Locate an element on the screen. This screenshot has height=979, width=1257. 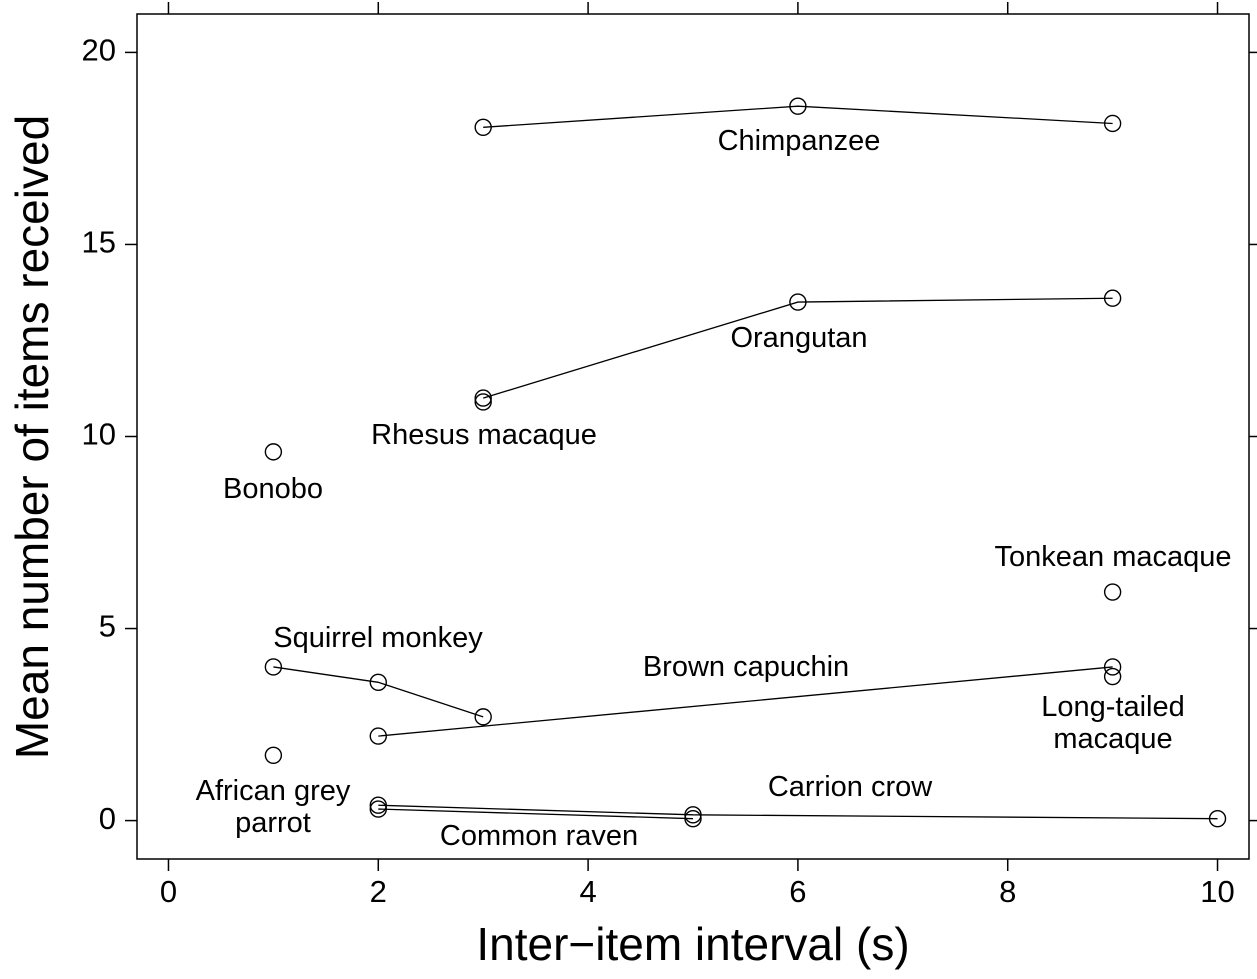
series-label: Chimpanzee is located at coordinates (799, 141).